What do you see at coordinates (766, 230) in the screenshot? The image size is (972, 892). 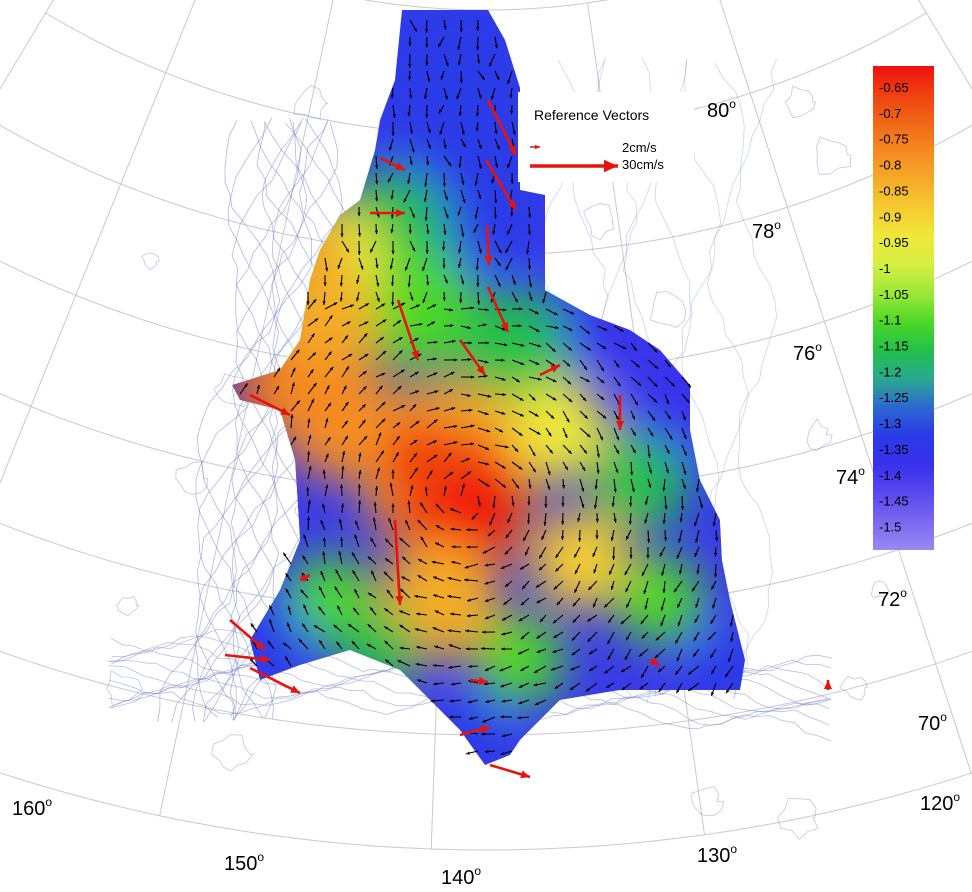 I see `lat-label-78: 78o` at bounding box center [766, 230].